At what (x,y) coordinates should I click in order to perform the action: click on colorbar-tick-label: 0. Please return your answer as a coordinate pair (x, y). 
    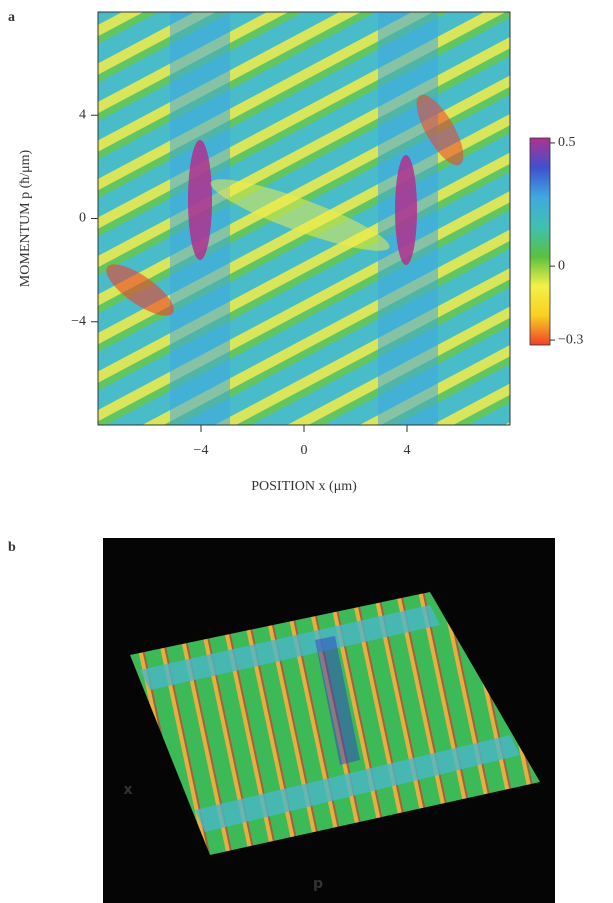
    Looking at the image, I should click on (561, 265).